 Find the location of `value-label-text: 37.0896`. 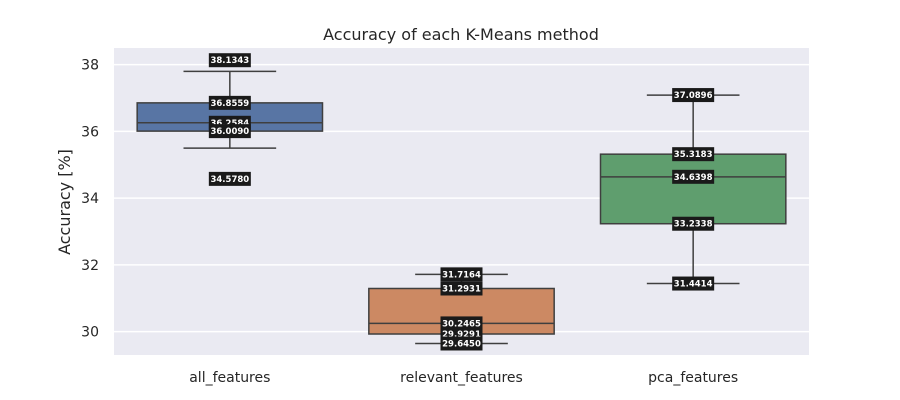

value-label-text: 37.0896 is located at coordinates (693, 96).